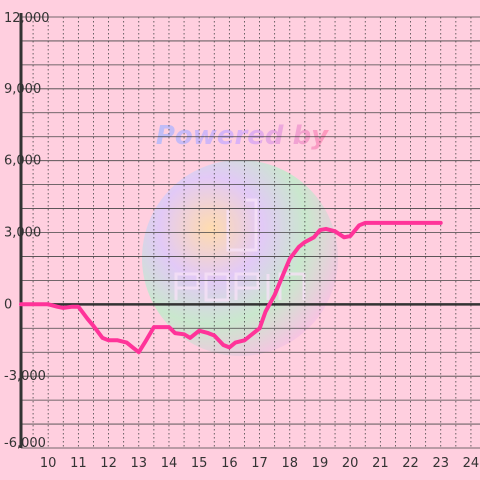 Image resolution: width=480 pixels, height=480 pixels. What do you see at coordinates (138, 463) in the screenshot?
I see `x-tick-label: 13` at bounding box center [138, 463].